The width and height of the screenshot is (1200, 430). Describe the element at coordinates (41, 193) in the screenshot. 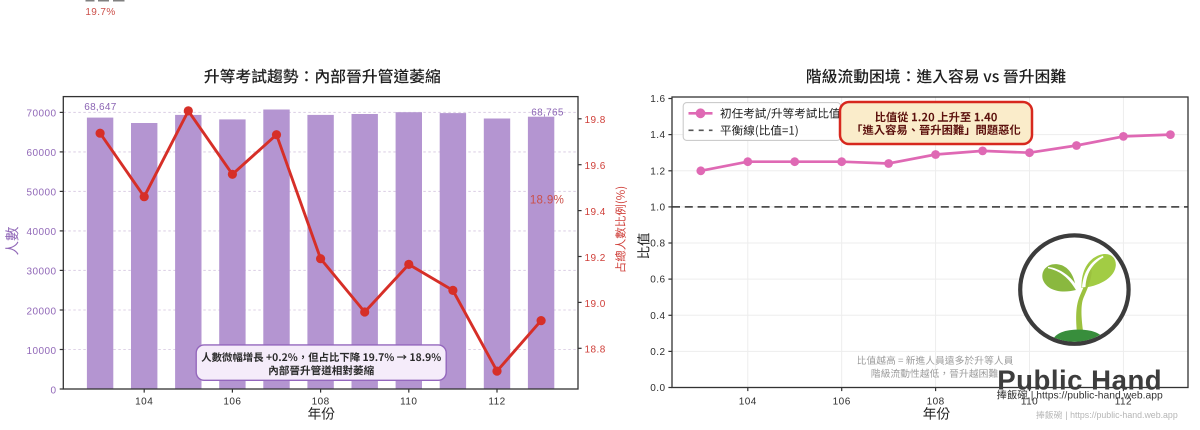

I see `svg-text: 50000` at that location.